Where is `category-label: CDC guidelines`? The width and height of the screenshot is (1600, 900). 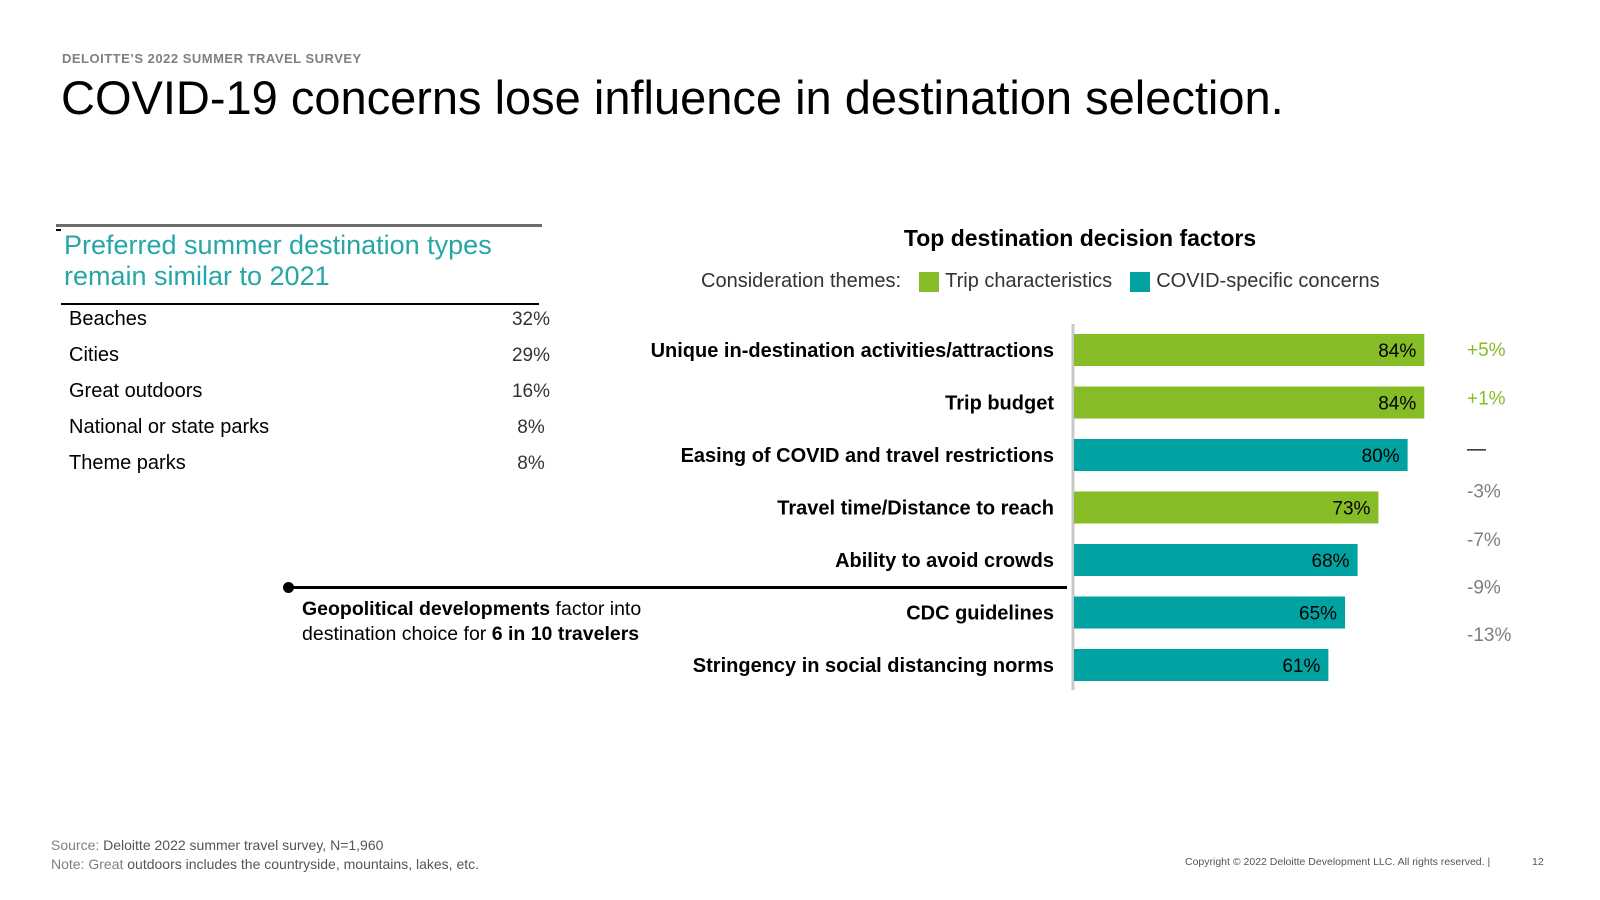 category-label: CDC guidelines is located at coordinates (980, 614).